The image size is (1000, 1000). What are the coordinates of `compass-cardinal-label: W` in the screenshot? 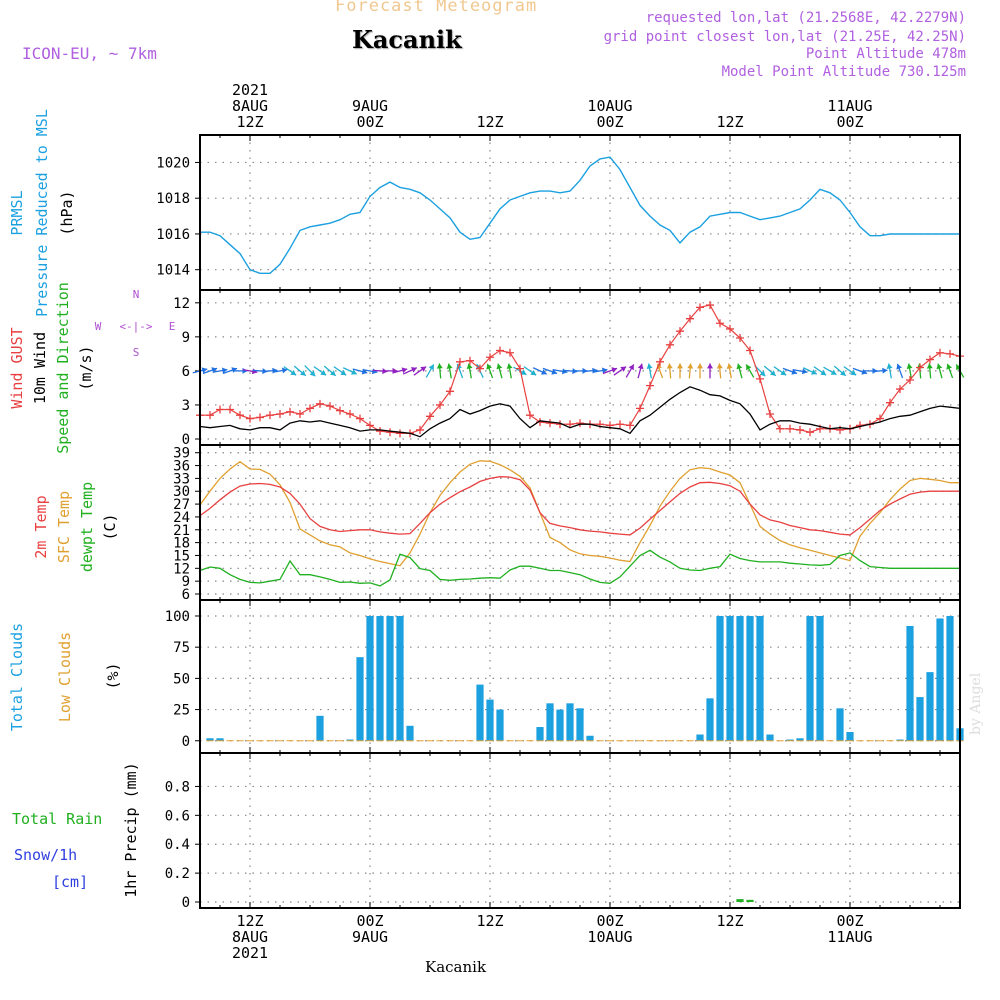 It's located at (98, 326).